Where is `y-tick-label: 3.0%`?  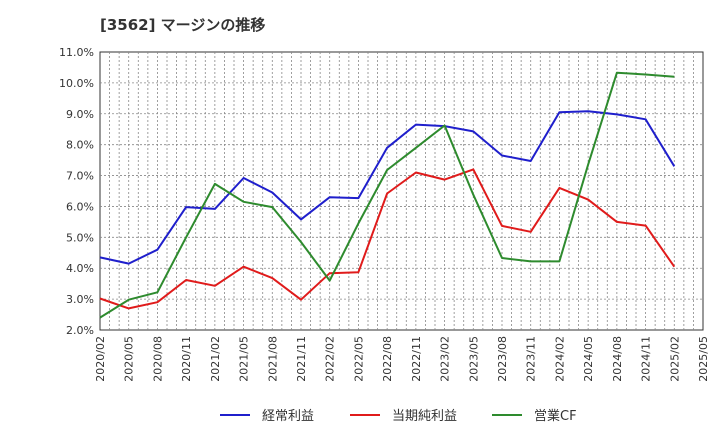
y-tick-label: 3.0% is located at coordinates (80, 299).